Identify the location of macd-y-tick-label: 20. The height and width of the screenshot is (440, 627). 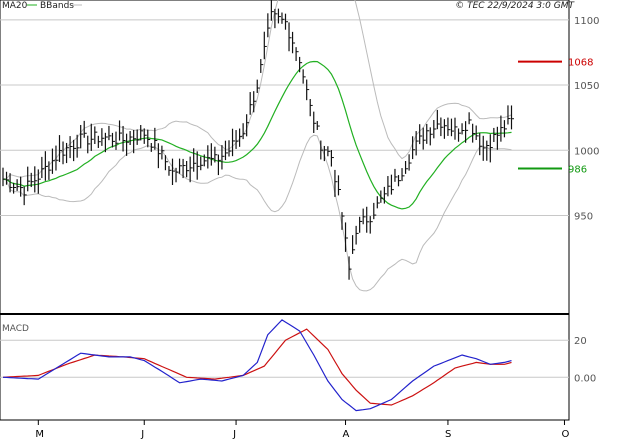
(580, 341).